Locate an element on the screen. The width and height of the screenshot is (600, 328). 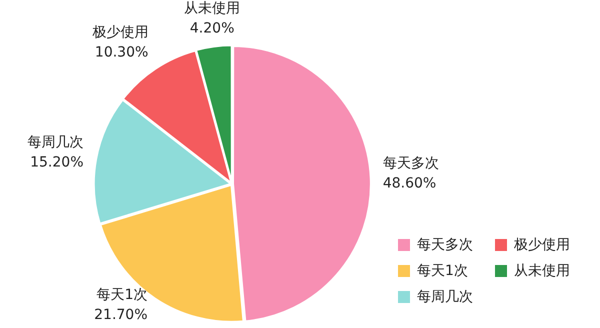
slice-label: 每天1次 is located at coordinates (122, 295).